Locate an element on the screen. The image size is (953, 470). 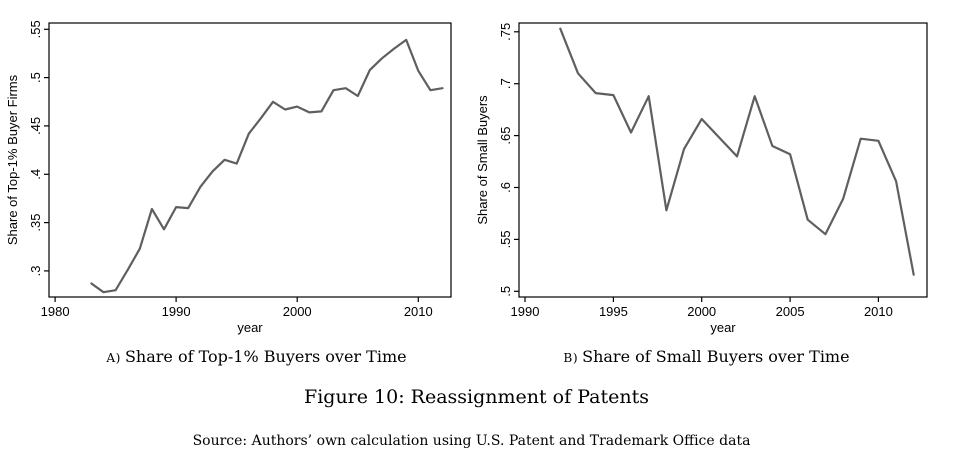
y-axis-title: Share of Small Buyers is located at coordinates (483, 160).